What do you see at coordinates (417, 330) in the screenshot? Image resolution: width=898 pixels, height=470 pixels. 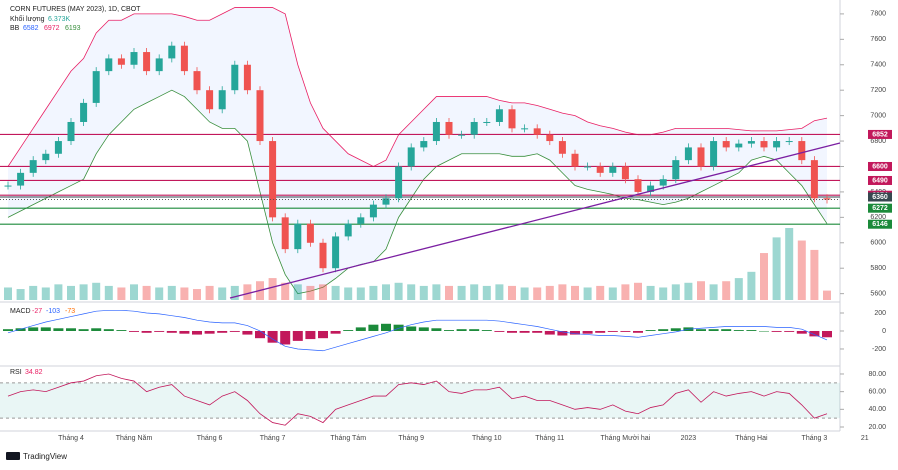 I see `macd-line` at bounding box center [417, 330].